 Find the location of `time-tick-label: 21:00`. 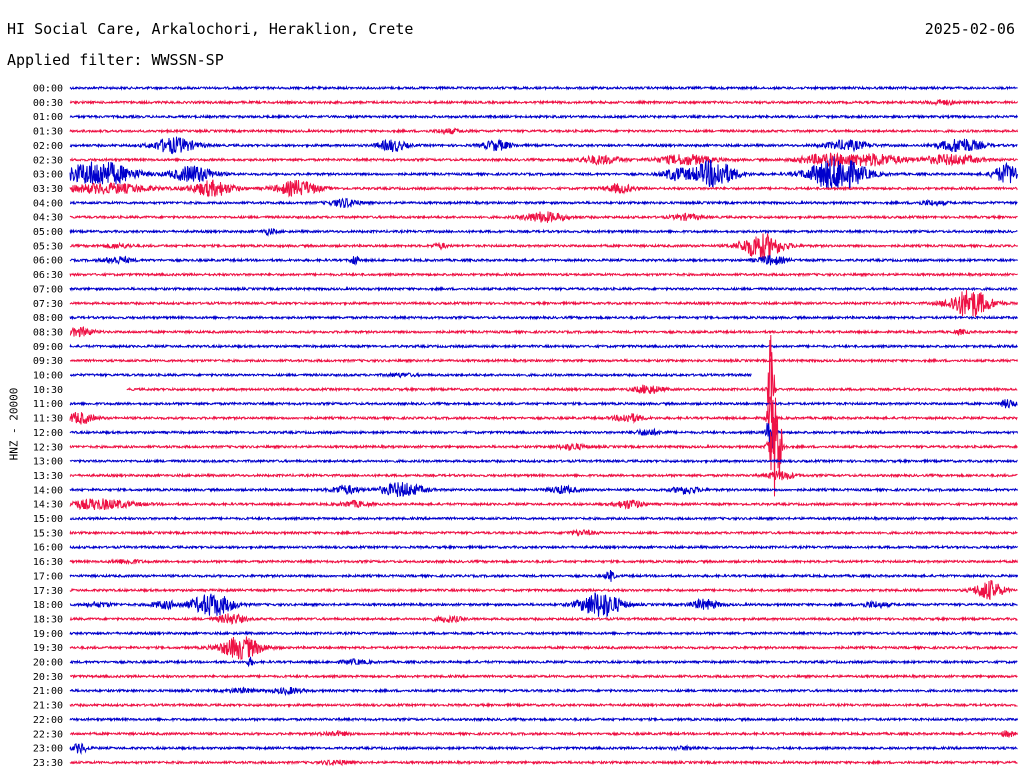

time-tick-label: 21:00 is located at coordinates (48, 691).